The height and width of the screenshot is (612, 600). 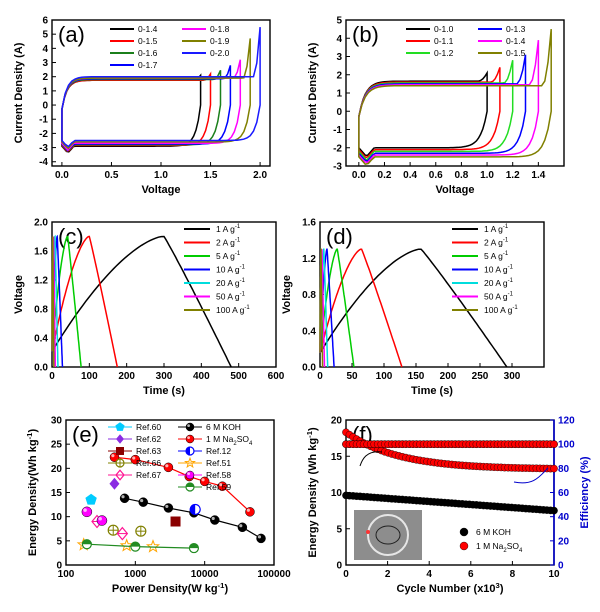 I want to click on x-tick-label: 0.8, so click(x=461, y=175).